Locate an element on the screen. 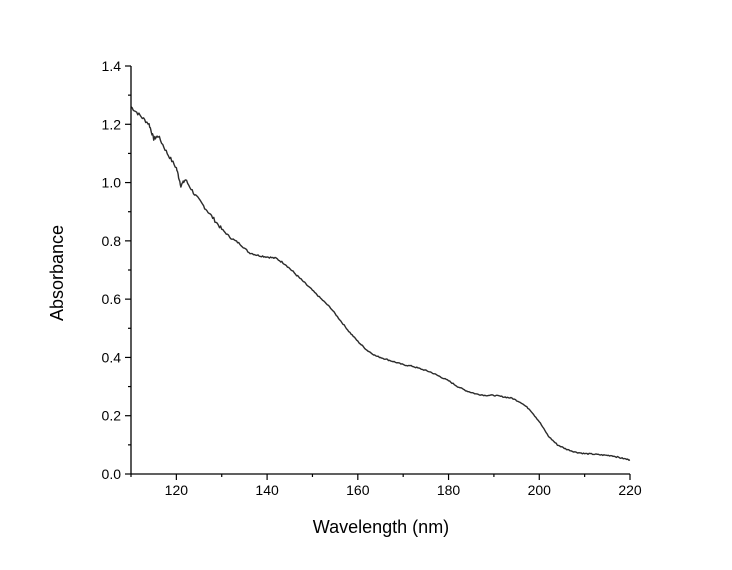 This screenshot has height=570, width=732. y-axis-ticks: 0.0 0.2 0.4 0.6 0.8 1.0 1.2 1.4 is located at coordinates (116, 270).